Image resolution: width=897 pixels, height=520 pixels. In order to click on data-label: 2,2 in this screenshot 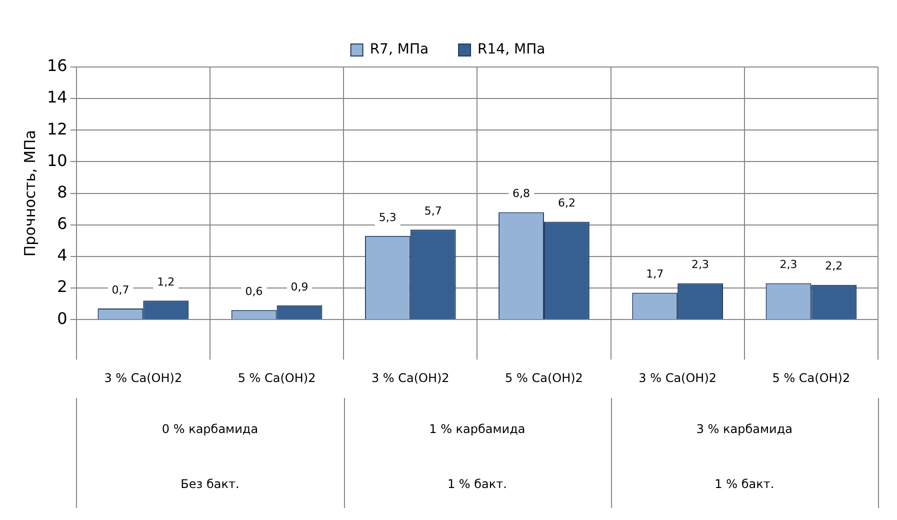, I will do `click(834, 266)`.